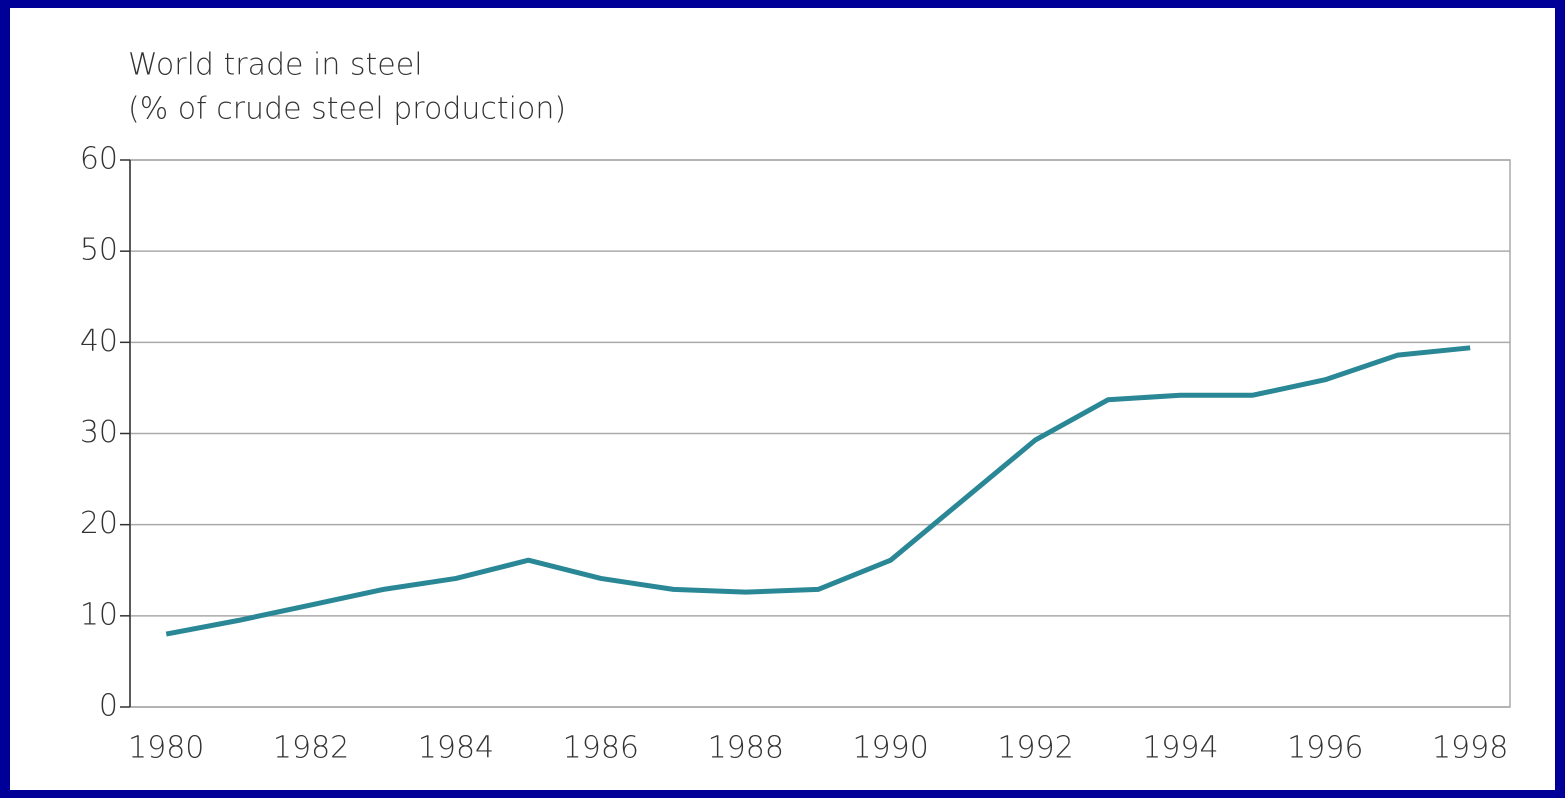  What do you see at coordinates (456, 748) in the screenshot?
I see `x-tick-label: 1984` at bounding box center [456, 748].